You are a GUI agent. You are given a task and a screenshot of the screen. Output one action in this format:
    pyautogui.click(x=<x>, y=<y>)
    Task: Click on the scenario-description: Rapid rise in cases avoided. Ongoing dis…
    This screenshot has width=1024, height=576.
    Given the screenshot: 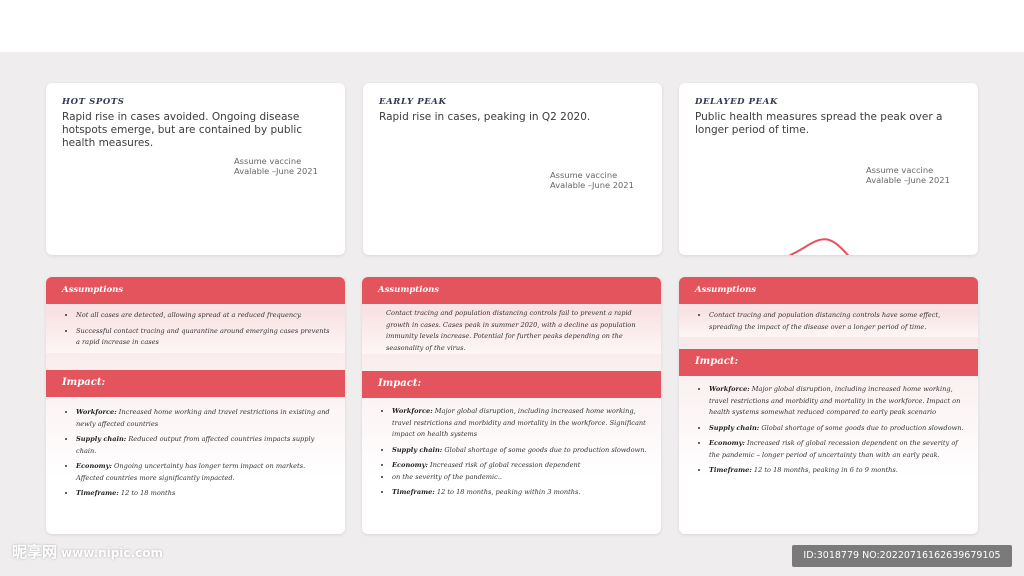 What is the action you would take?
    pyautogui.click(x=182, y=130)
    